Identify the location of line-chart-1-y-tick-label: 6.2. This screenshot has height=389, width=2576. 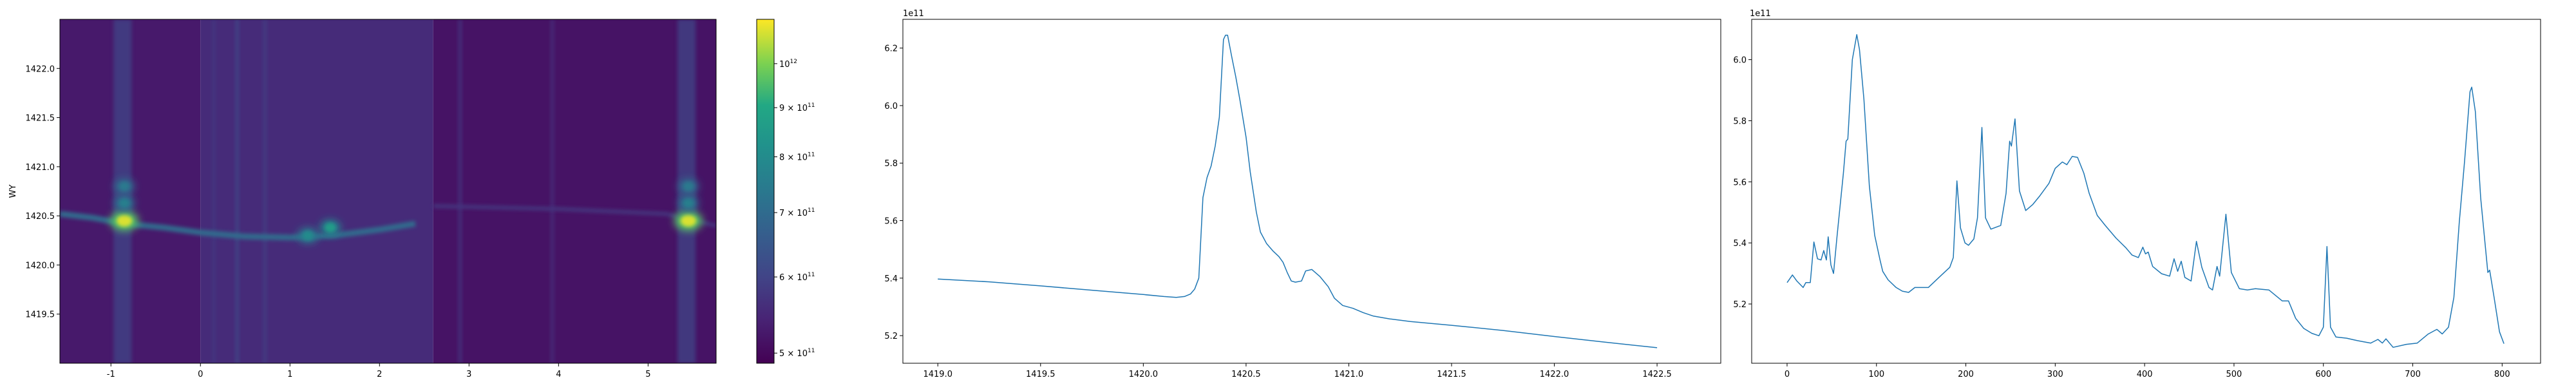
(891, 49).